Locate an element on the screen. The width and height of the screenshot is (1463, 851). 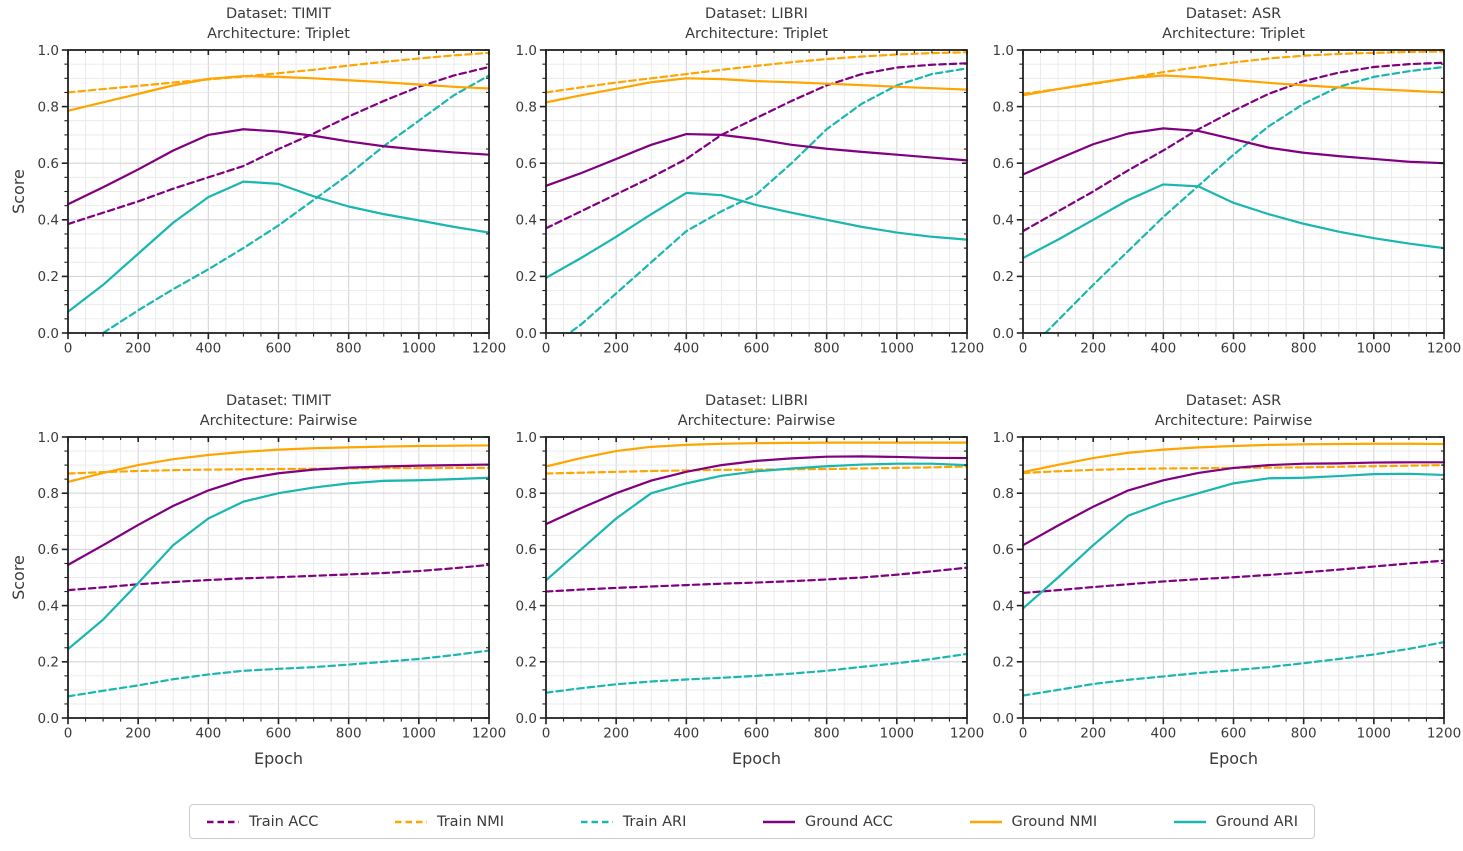
legend-label: Train NMI is located at coordinates (470, 821).